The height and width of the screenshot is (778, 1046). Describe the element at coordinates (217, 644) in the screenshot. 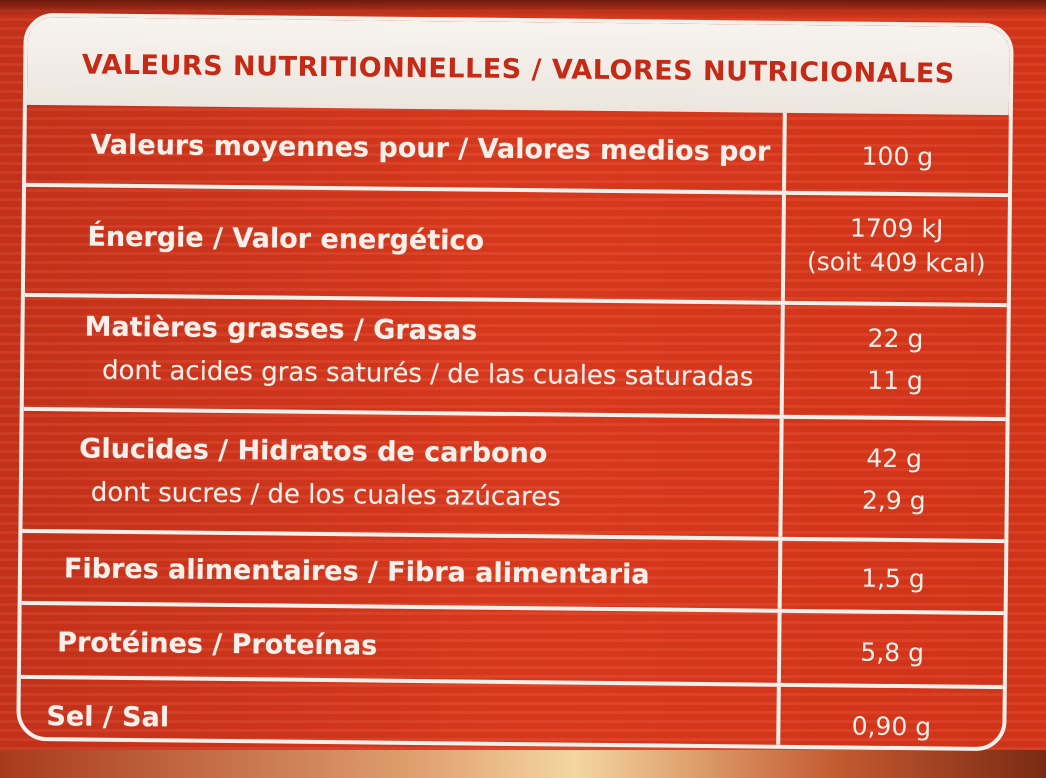

I see `protein-label: Protéines / Proteínas` at that location.